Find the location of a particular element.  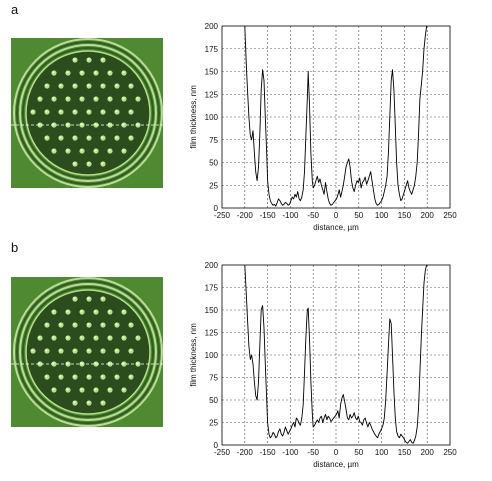

micrograph-a is located at coordinates (87, 113).